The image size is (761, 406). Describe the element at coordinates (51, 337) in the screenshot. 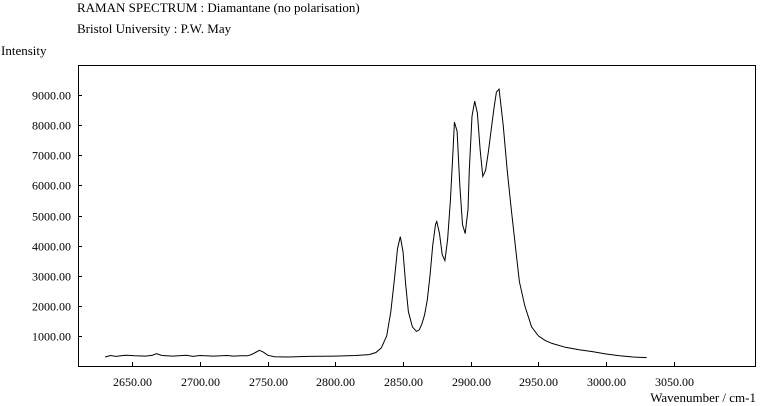

I see `y-tick-label: 1000.00` at that location.